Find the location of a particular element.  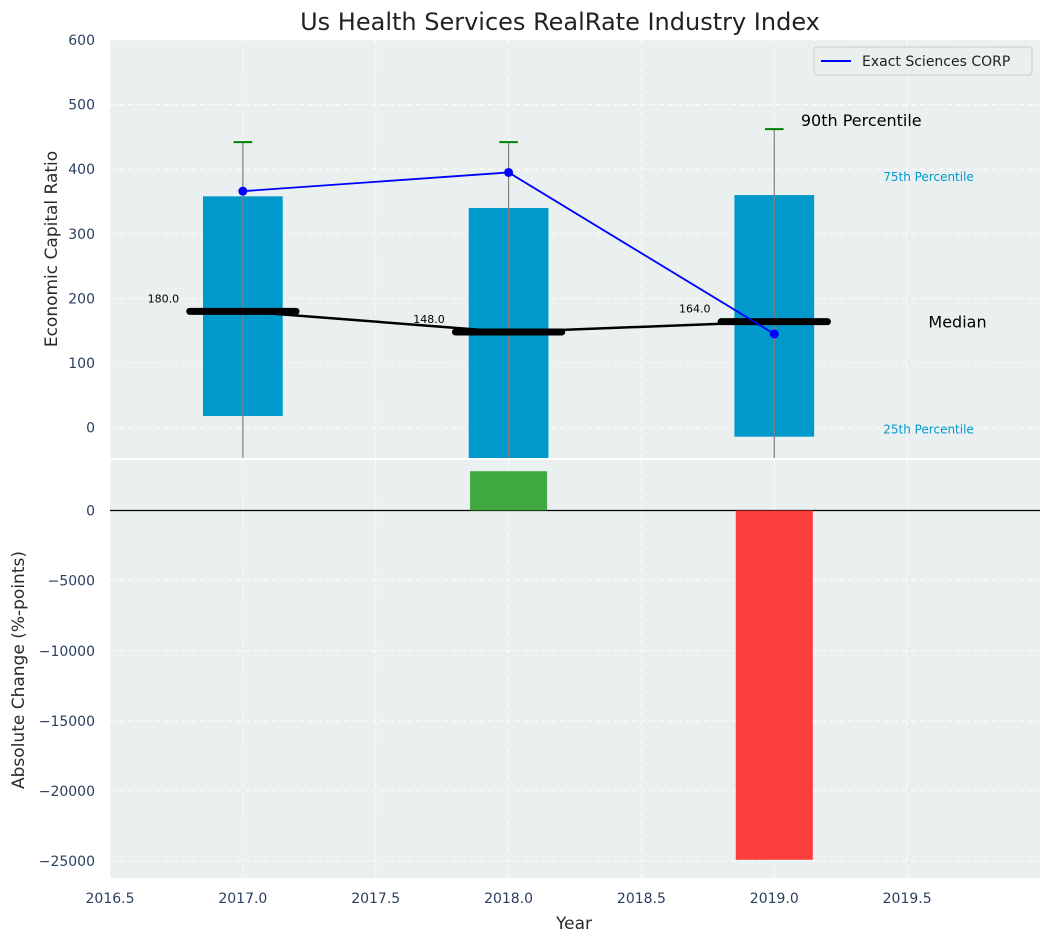

top-y-tick-label: 300 is located at coordinates (81, 235).